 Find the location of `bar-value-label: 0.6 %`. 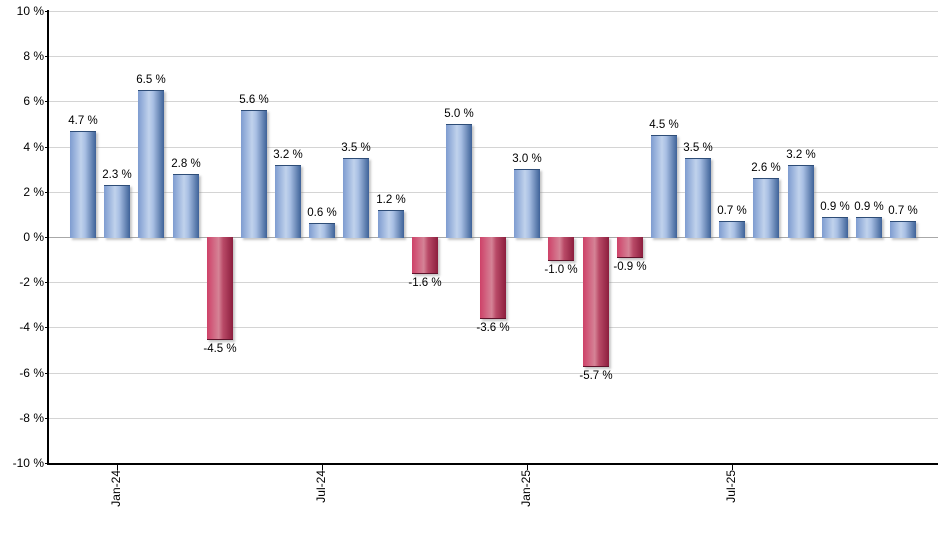

bar-value-label: 0.6 % is located at coordinates (322, 213).